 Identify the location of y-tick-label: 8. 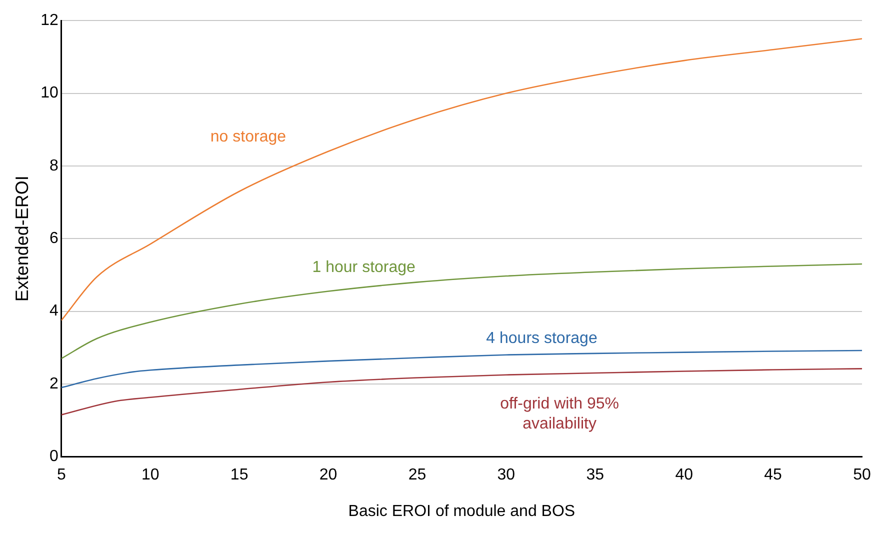
(53, 165).